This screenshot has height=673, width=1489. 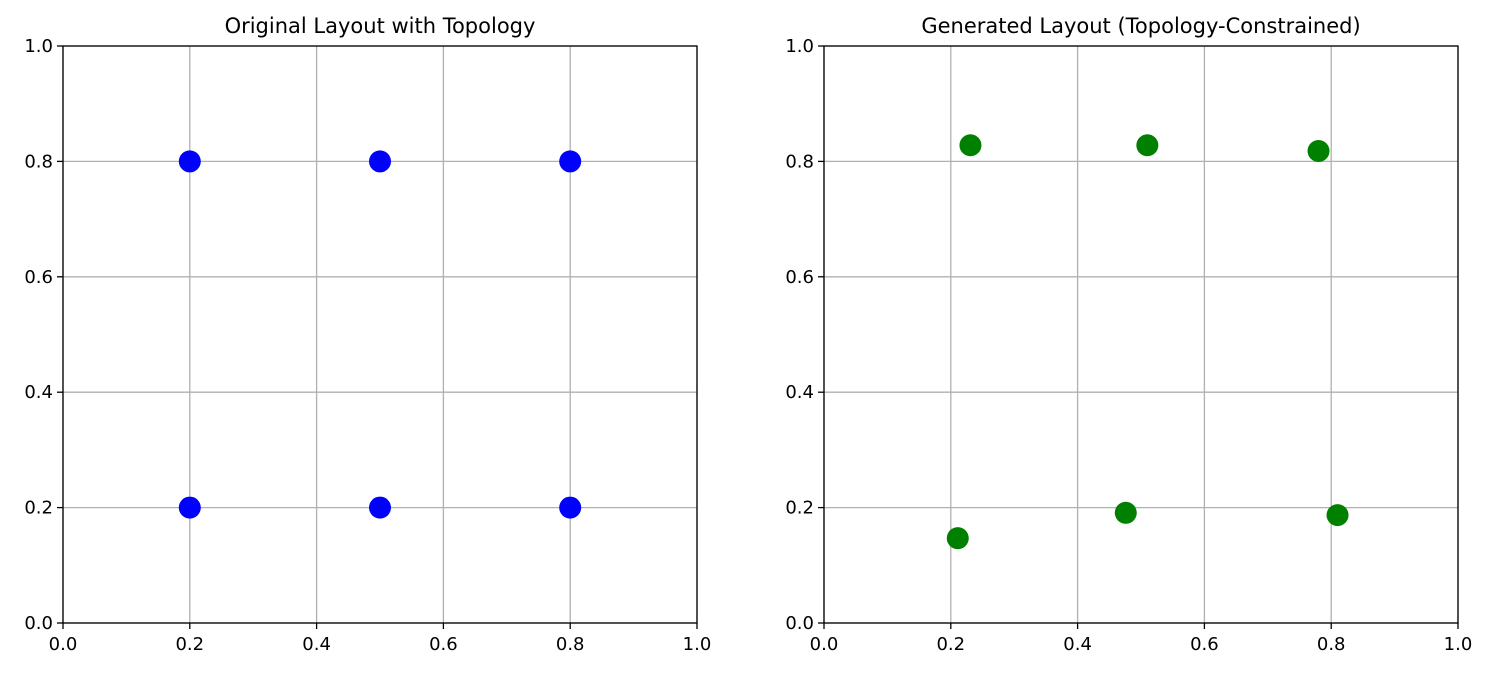 What do you see at coordinates (799, 277) in the screenshot?
I see `right-y-tick-label: 0.6` at bounding box center [799, 277].